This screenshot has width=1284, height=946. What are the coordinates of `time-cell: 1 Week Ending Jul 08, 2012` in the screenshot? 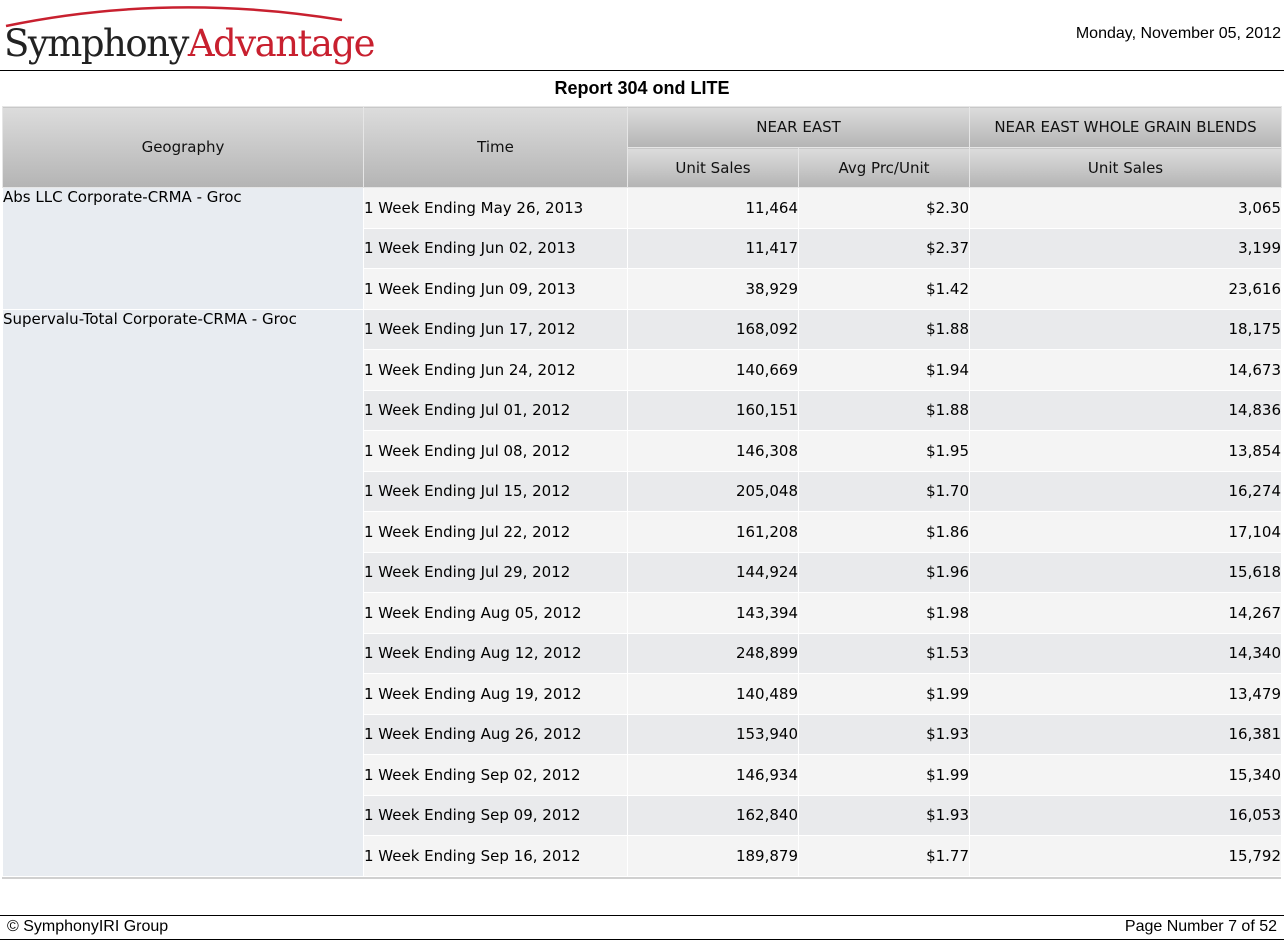 It's located at (495, 451).